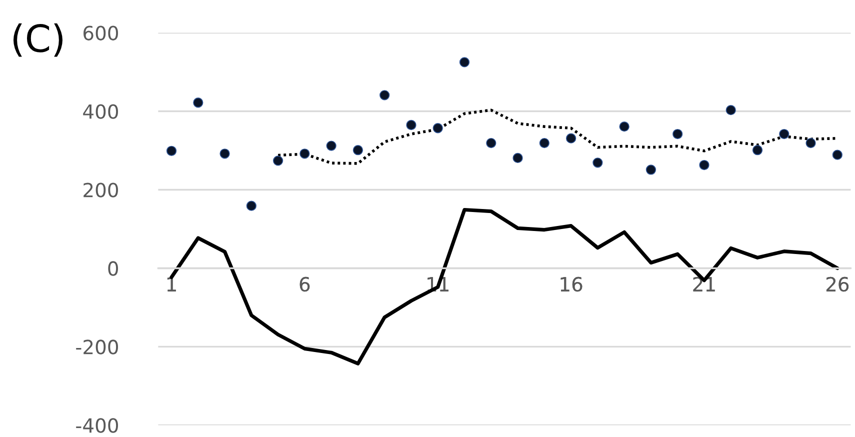 This screenshot has height=437, width=855. What do you see at coordinates (97, 347) in the screenshot?
I see `y-tick-label: -200` at bounding box center [97, 347].